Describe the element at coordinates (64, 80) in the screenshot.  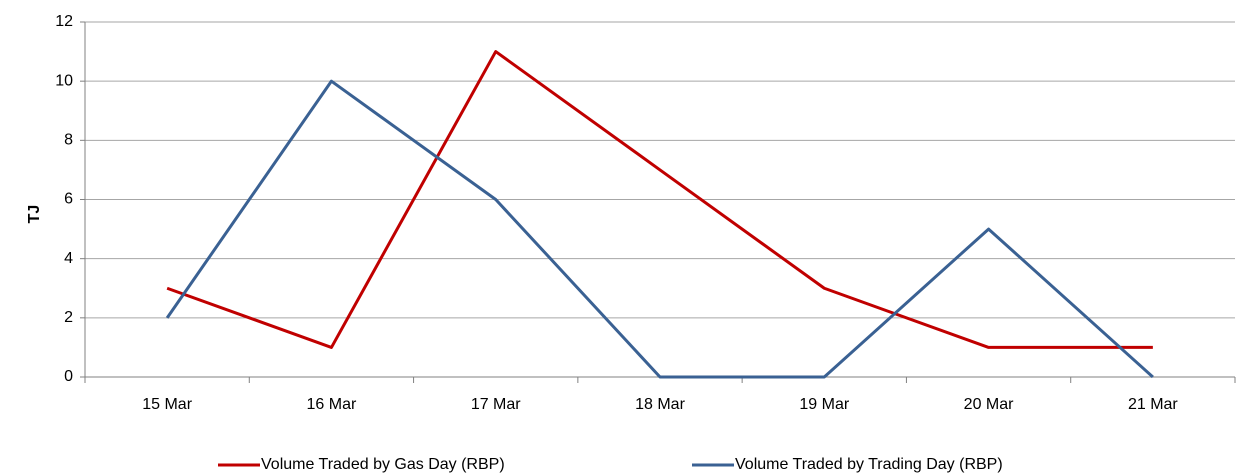
I see `y-tick-label: 10` at that location.